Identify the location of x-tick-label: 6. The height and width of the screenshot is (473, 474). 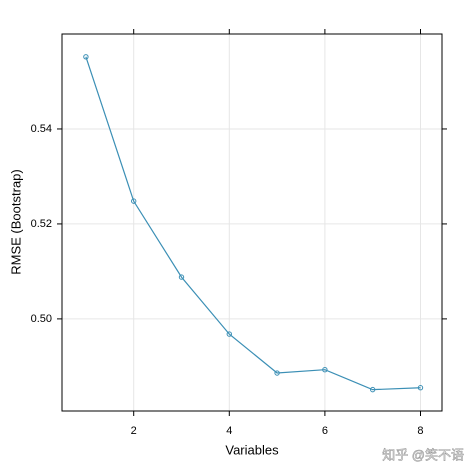
(325, 431).